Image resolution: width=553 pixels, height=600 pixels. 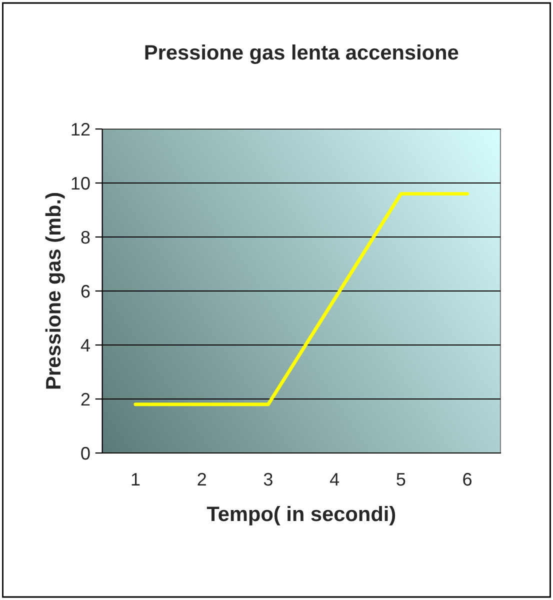 I want to click on x-tick-label: 3, so click(x=268, y=479).